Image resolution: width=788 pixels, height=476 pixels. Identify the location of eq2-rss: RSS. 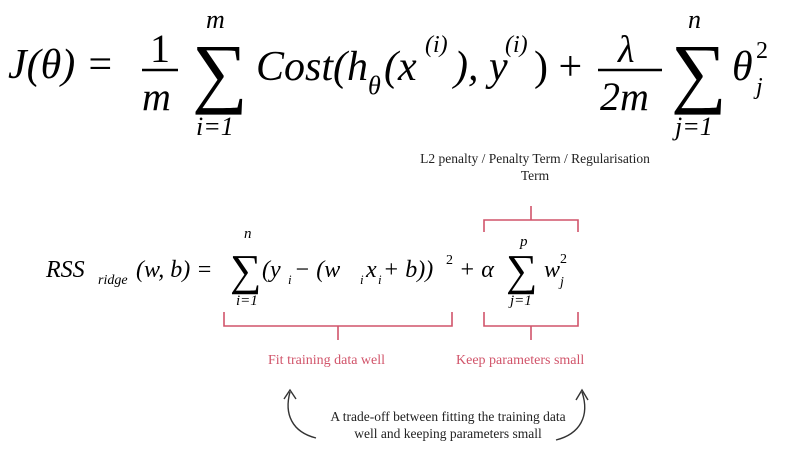
(65, 270).